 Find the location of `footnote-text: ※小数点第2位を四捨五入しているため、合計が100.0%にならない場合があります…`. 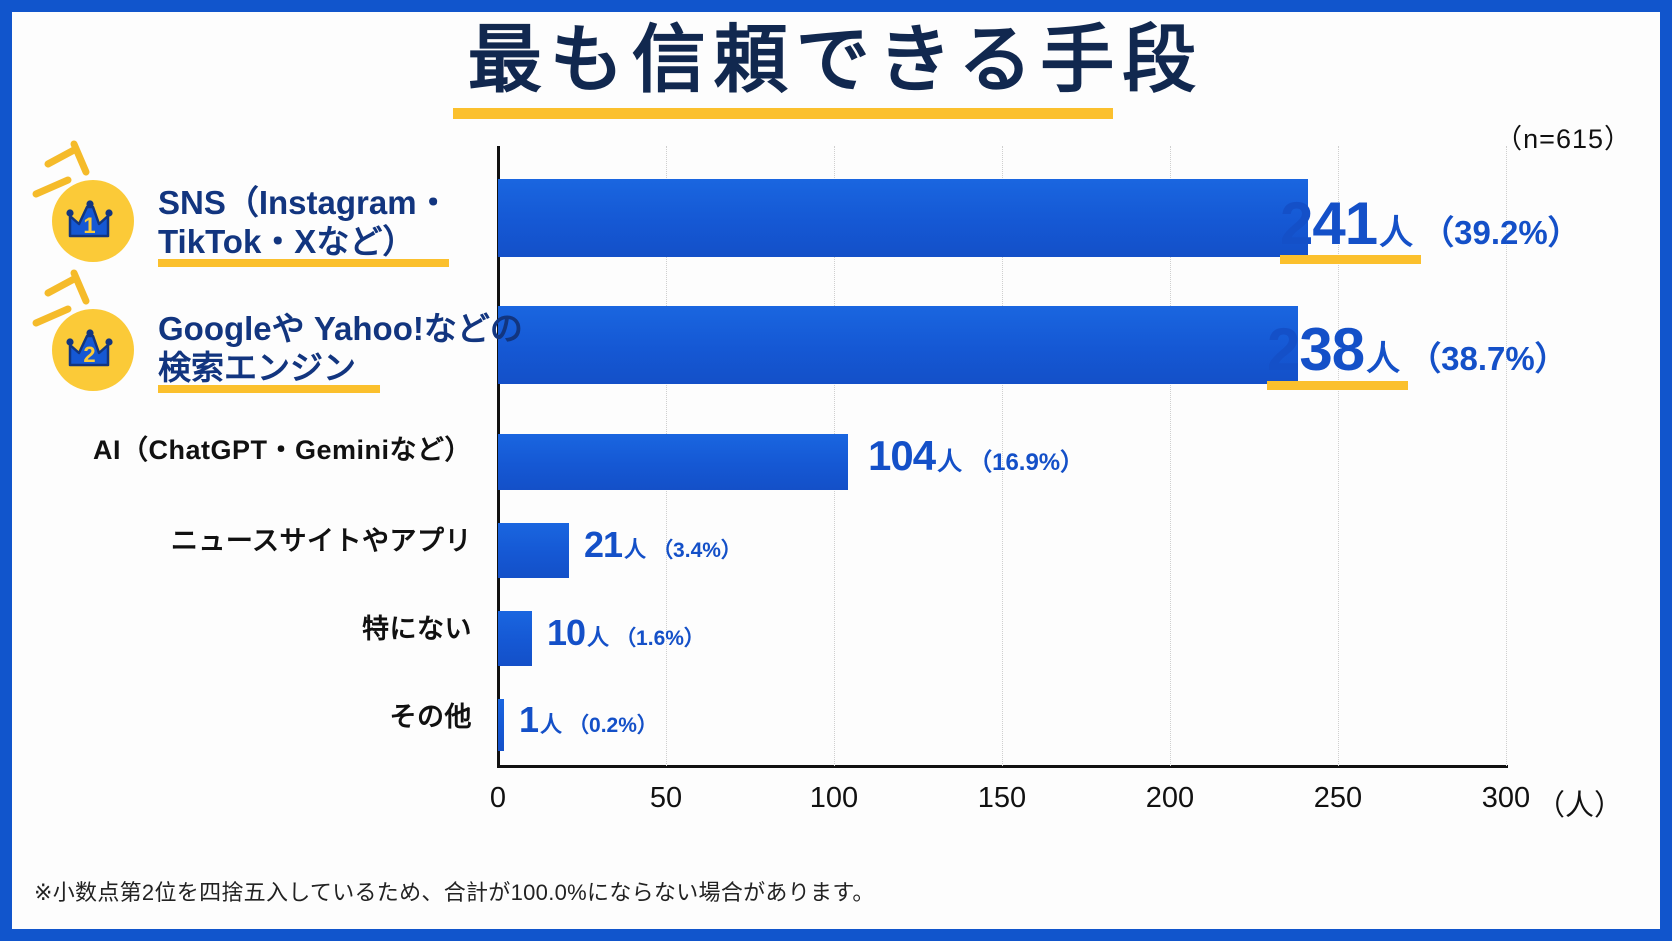

footnote-text: ※小数点第2位を四捨五入しているため、合計が100.0%にならない場合があります… is located at coordinates (454, 892).